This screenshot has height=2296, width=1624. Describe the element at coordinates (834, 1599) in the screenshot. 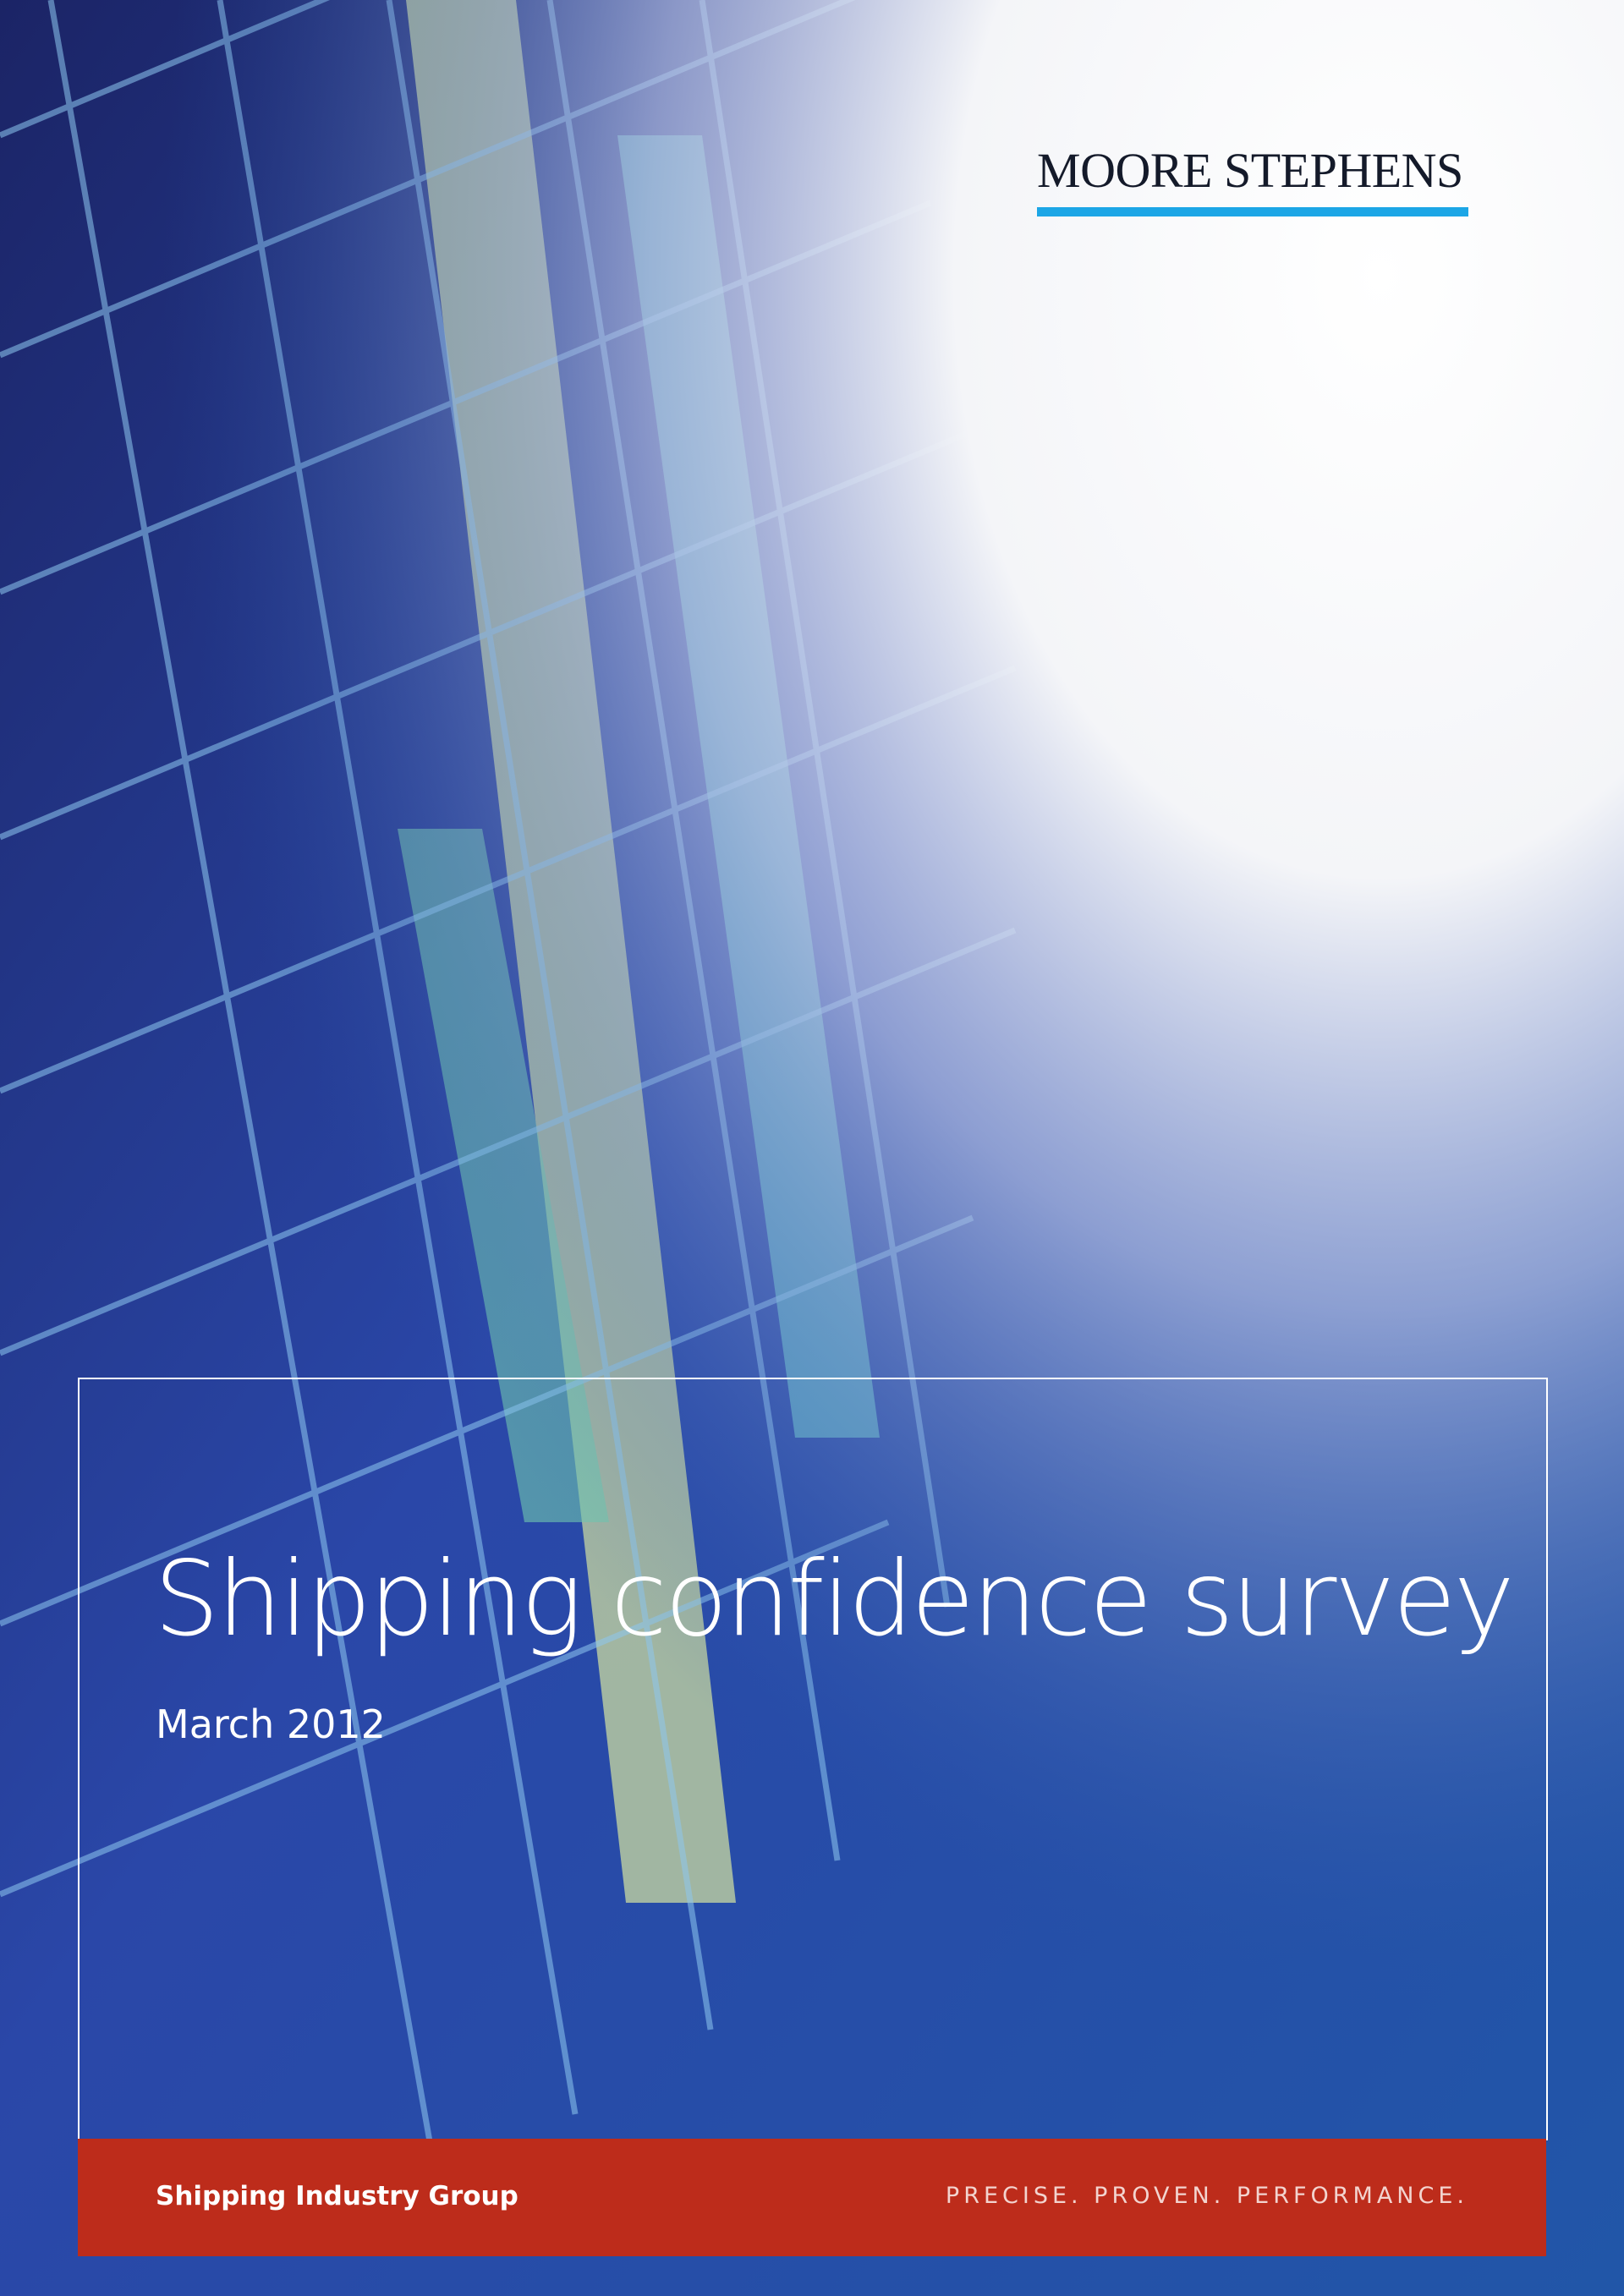

I see `title: Shipping confidence survey` at that location.